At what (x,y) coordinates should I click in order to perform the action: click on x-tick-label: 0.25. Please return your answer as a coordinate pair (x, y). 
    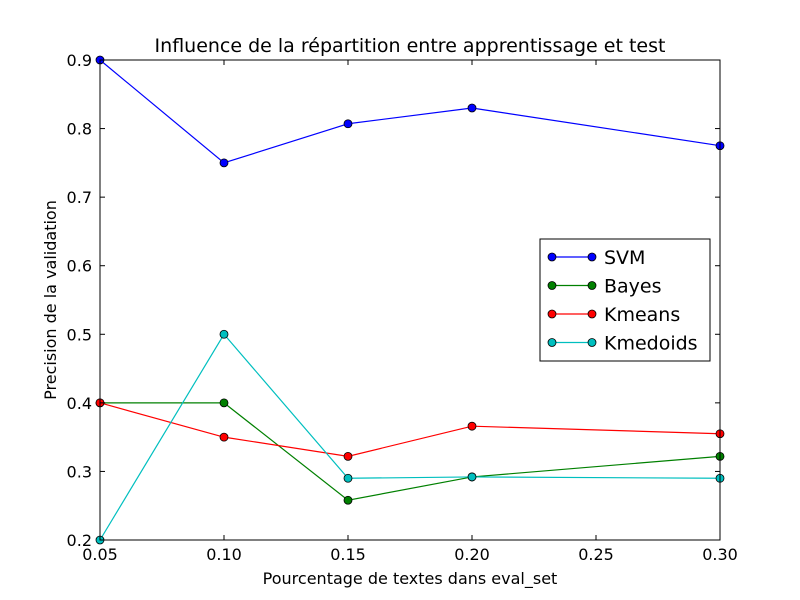
    Looking at the image, I should click on (596, 554).